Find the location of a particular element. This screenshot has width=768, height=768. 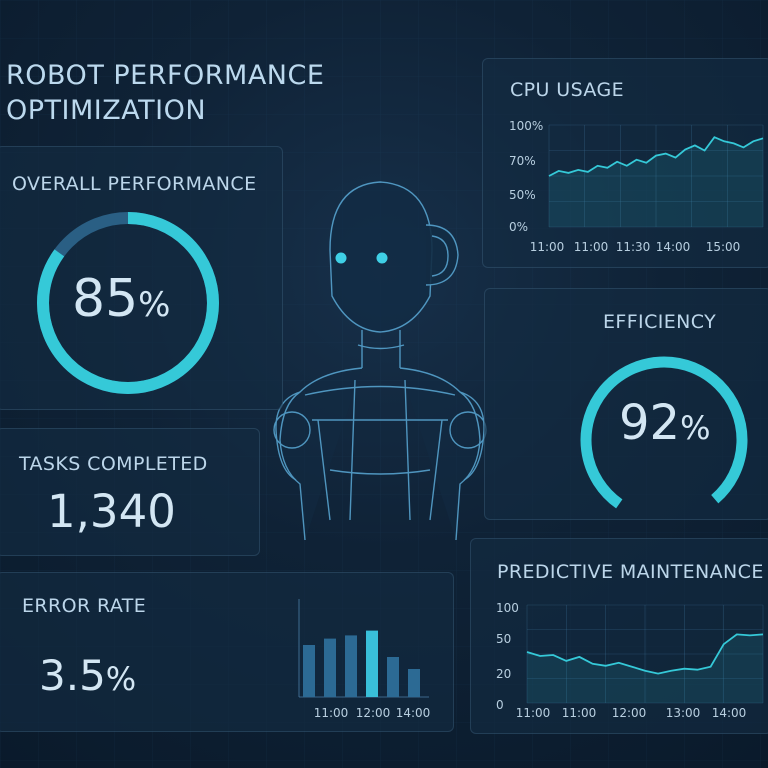

cpu-usage-label: CPU USAGE is located at coordinates (567, 90).